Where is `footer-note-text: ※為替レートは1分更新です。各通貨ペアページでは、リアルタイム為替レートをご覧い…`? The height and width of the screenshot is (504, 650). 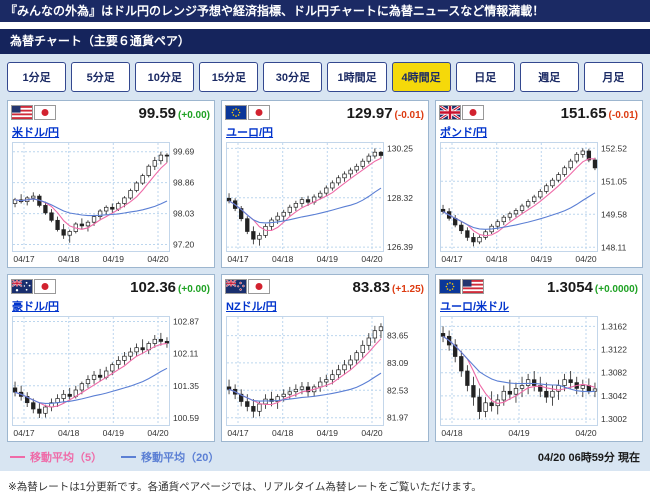
footer-note-text: ※為替レートは1分更新です。各通貨ペアページでは、リアルタイム為替レートをご覧い… is located at coordinates (245, 487).